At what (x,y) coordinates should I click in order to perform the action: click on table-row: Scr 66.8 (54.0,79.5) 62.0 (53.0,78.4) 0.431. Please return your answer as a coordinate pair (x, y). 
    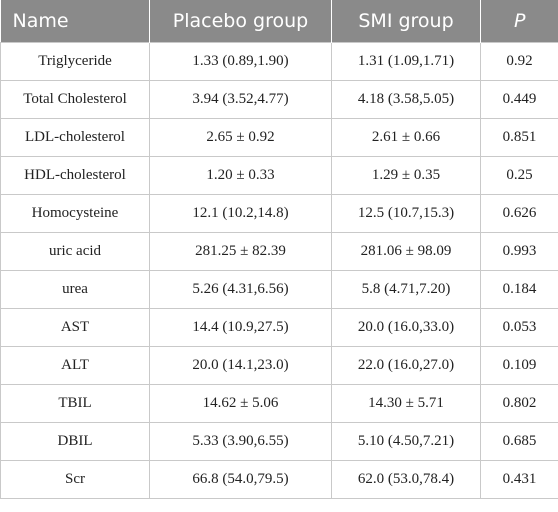
    Looking at the image, I should click on (279, 479).